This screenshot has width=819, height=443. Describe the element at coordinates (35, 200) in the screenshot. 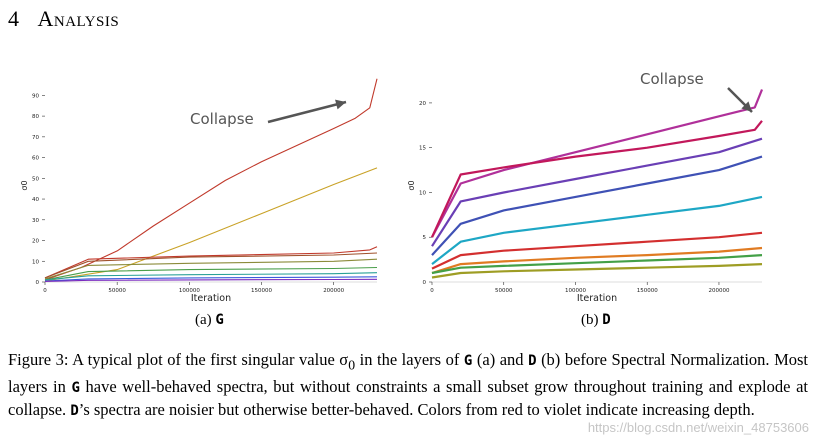

I see `y-tick-label: 40` at that location.